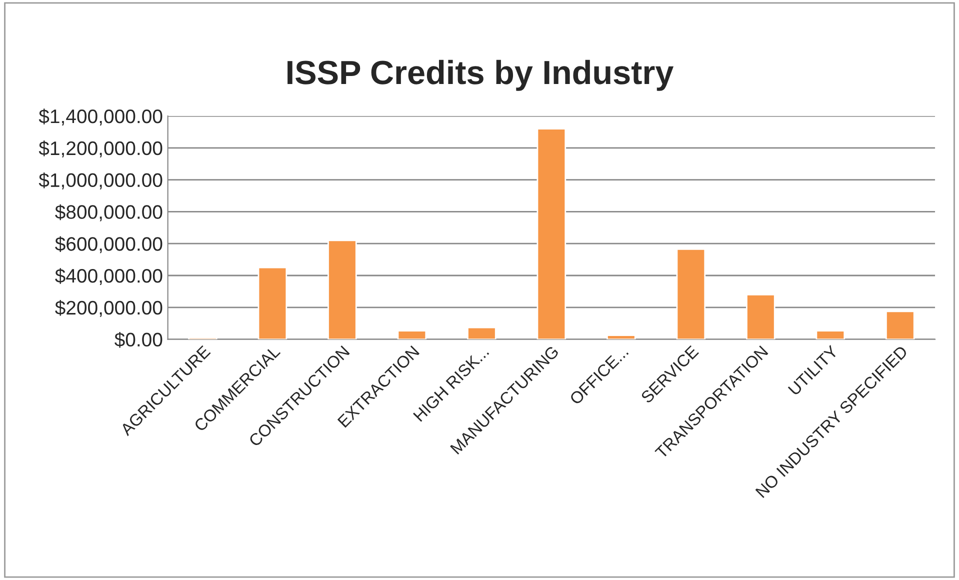  What do you see at coordinates (100, 117) in the screenshot?
I see `y-tick-label: $1,400,000.00` at bounding box center [100, 117].